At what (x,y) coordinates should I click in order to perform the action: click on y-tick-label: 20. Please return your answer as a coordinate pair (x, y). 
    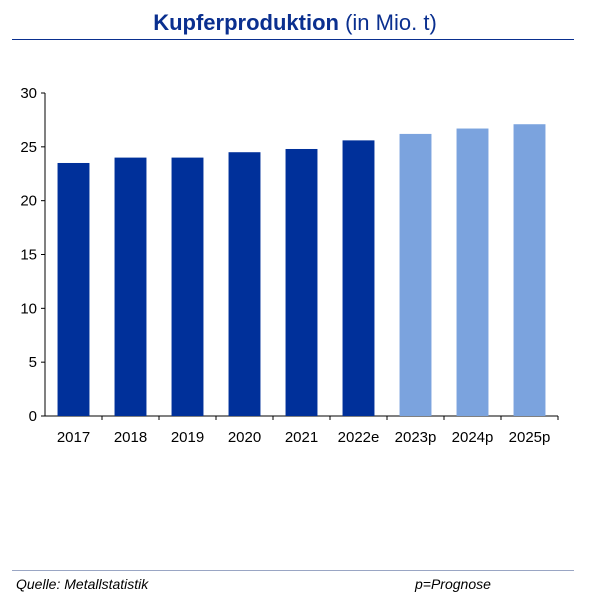
    Looking at the image, I should click on (28, 201).